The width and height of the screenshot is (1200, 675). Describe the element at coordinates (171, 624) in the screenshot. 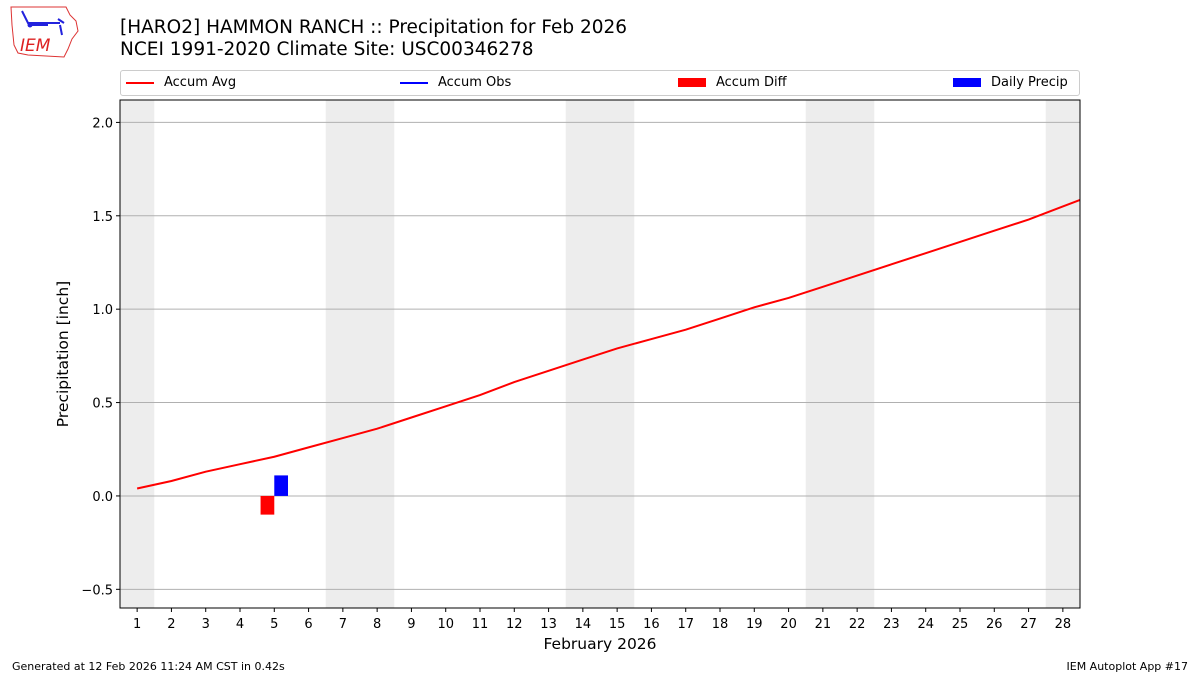

I see `x-tick-label: 2` at that location.